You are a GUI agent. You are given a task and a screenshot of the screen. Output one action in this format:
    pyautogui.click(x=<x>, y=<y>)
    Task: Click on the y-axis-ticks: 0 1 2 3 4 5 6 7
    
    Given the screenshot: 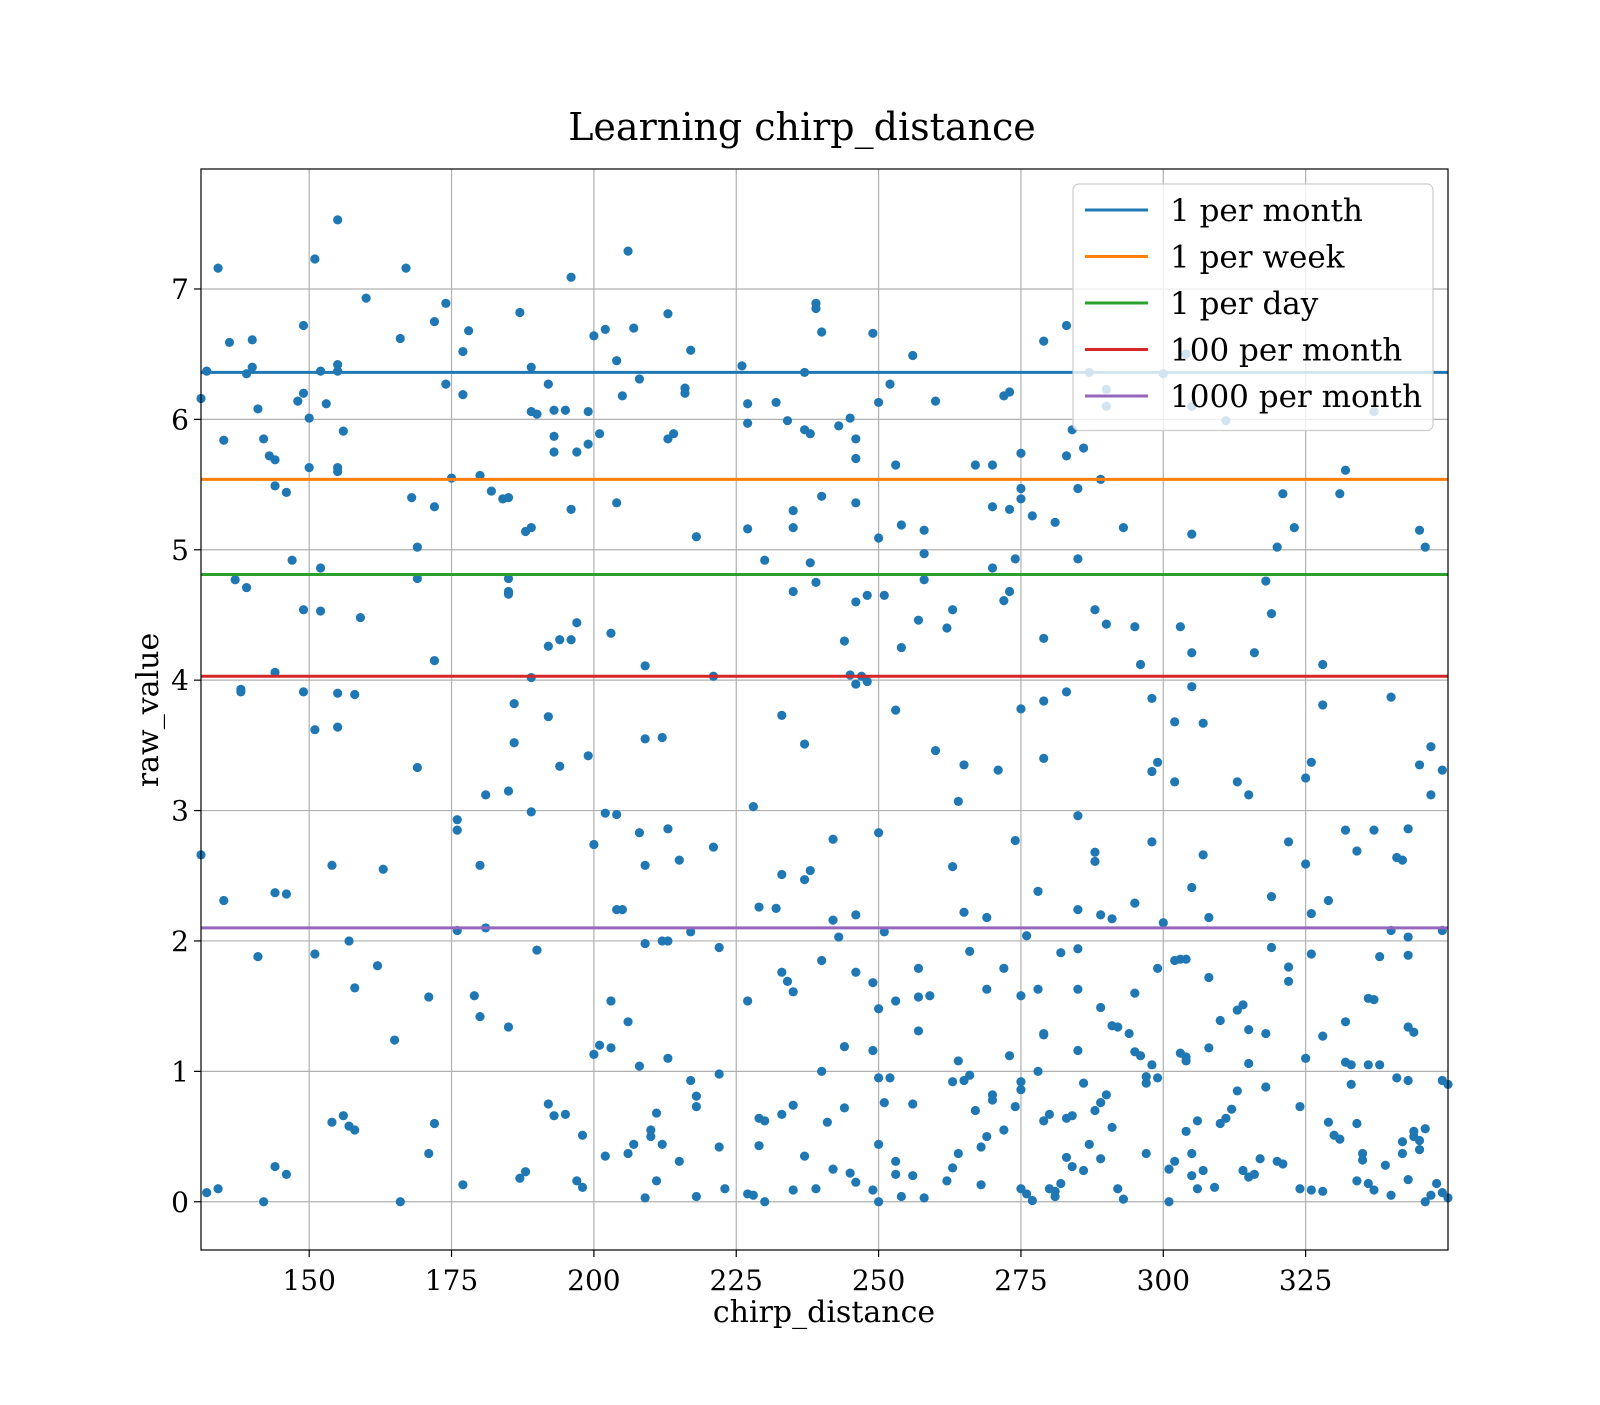 What is the action you would take?
    pyautogui.click(x=186, y=746)
    